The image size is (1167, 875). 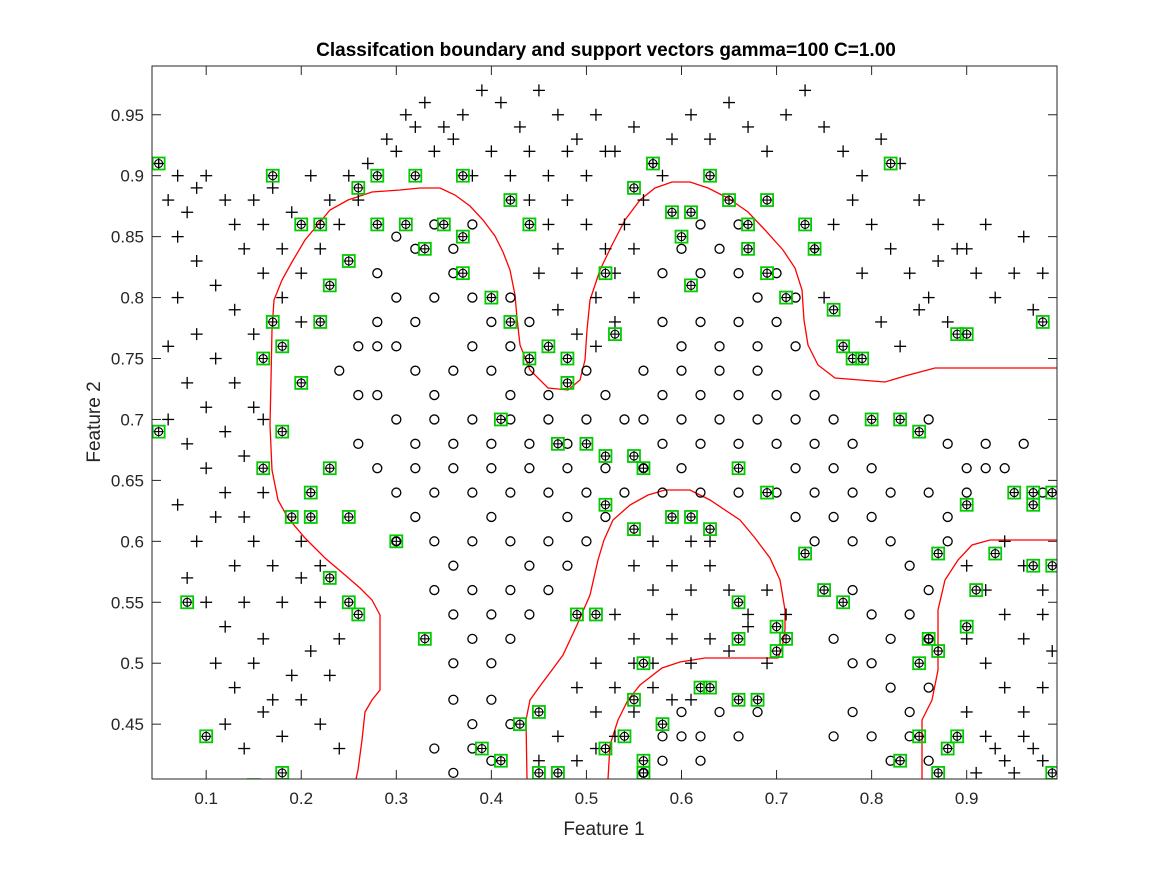 I want to click on y-tick-label: 0.5, so click(x=132, y=663).